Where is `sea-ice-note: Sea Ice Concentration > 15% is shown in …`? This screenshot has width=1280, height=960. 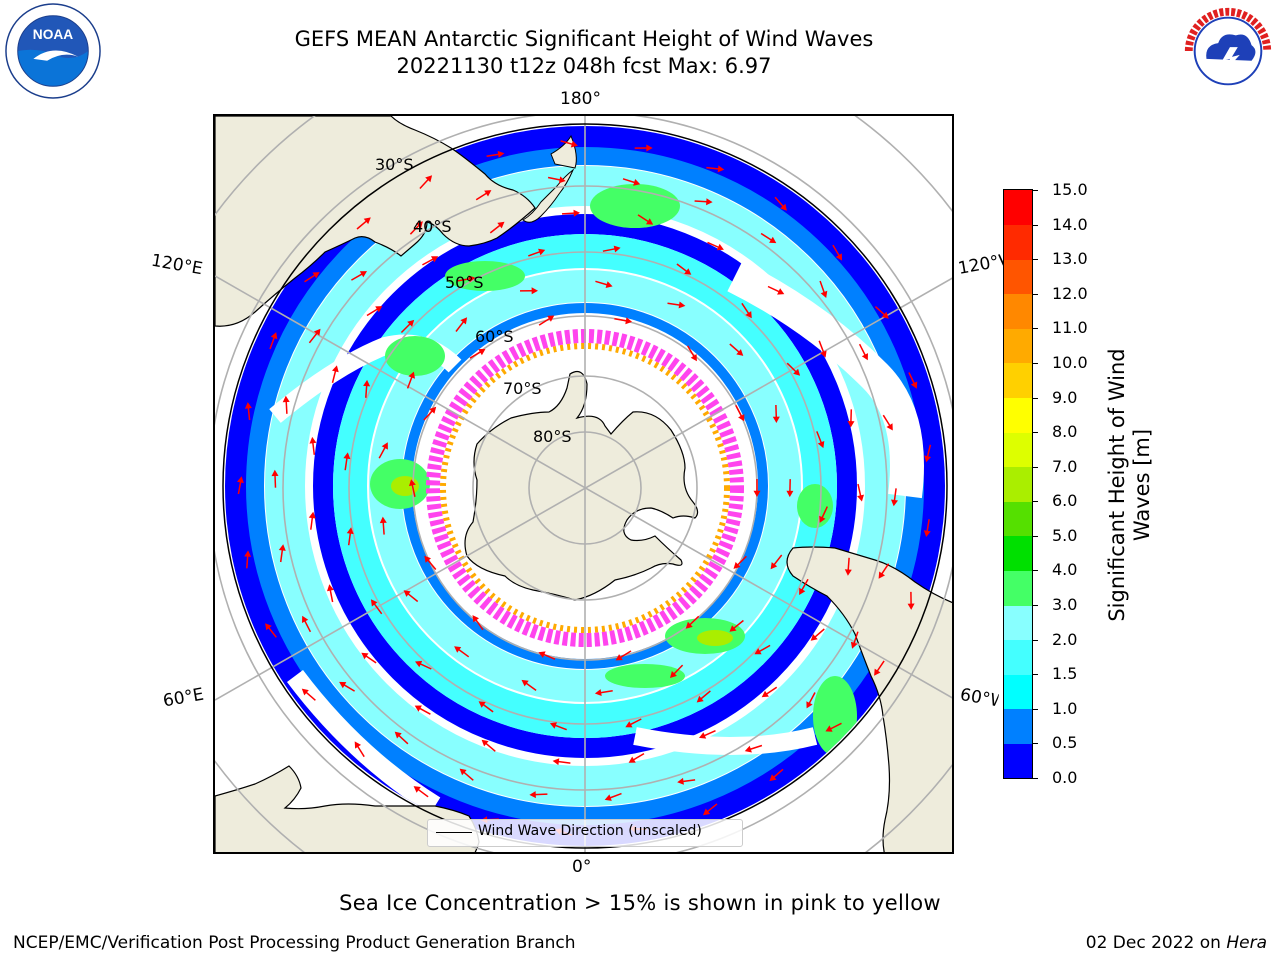
sea-ice-note: Sea Ice Concentration > 15% is shown in … is located at coordinates (640, 903).